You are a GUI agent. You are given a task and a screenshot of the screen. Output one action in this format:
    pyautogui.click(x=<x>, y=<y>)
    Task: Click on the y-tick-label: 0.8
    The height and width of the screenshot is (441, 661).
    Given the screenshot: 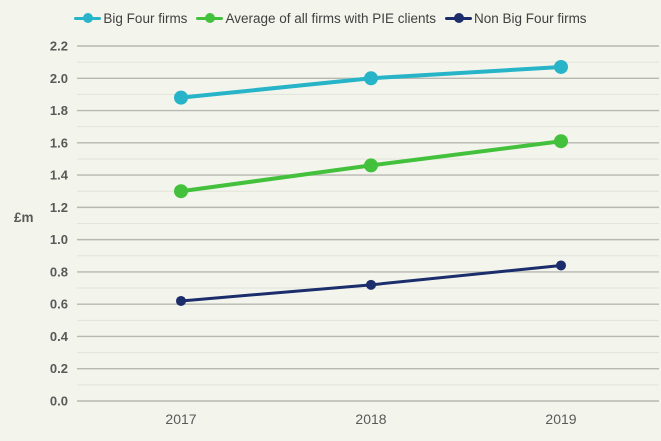 What is the action you would take?
    pyautogui.click(x=59, y=271)
    